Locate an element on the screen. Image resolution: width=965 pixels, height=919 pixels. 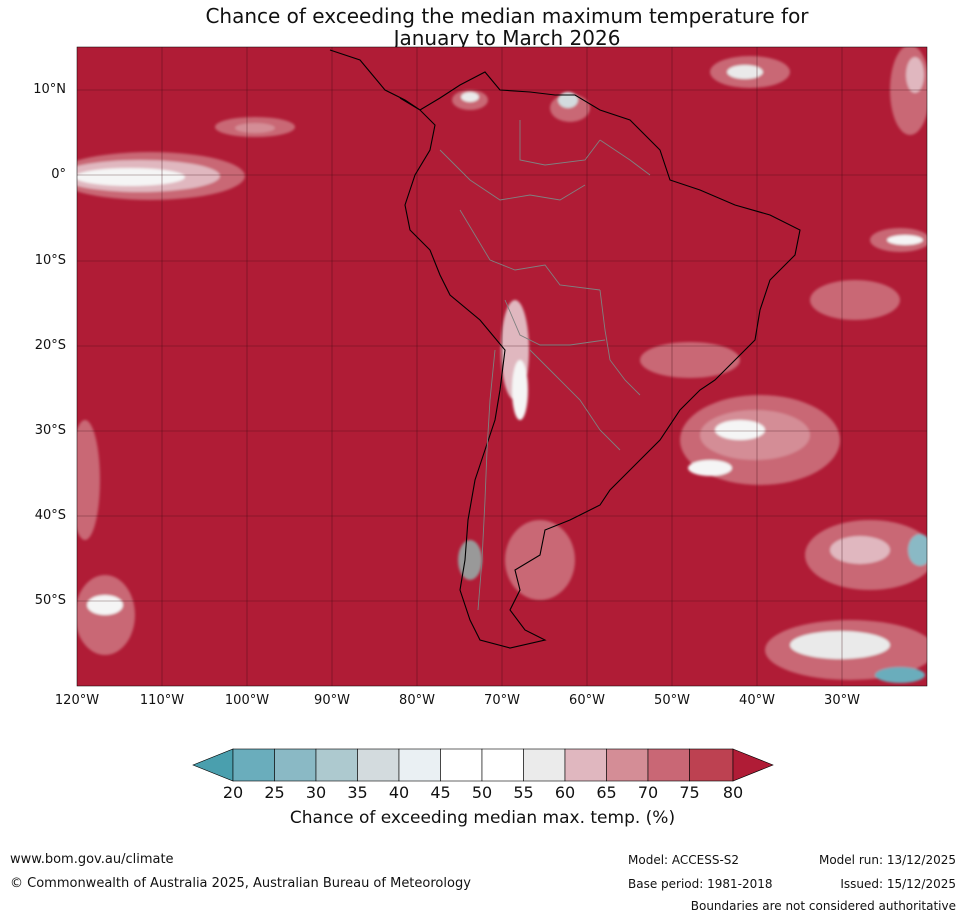
patch-atlantic-20s is located at coordinates (855, 300).